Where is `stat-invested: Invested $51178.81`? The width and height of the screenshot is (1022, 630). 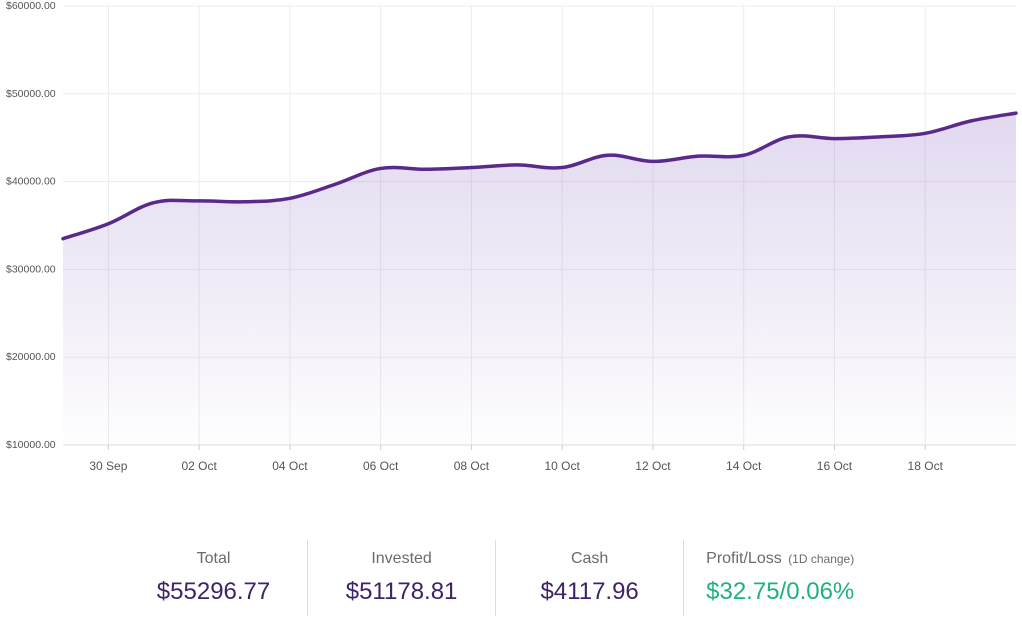
stat-invested: Invested $51178.81 is located at coordinates (402, 578).